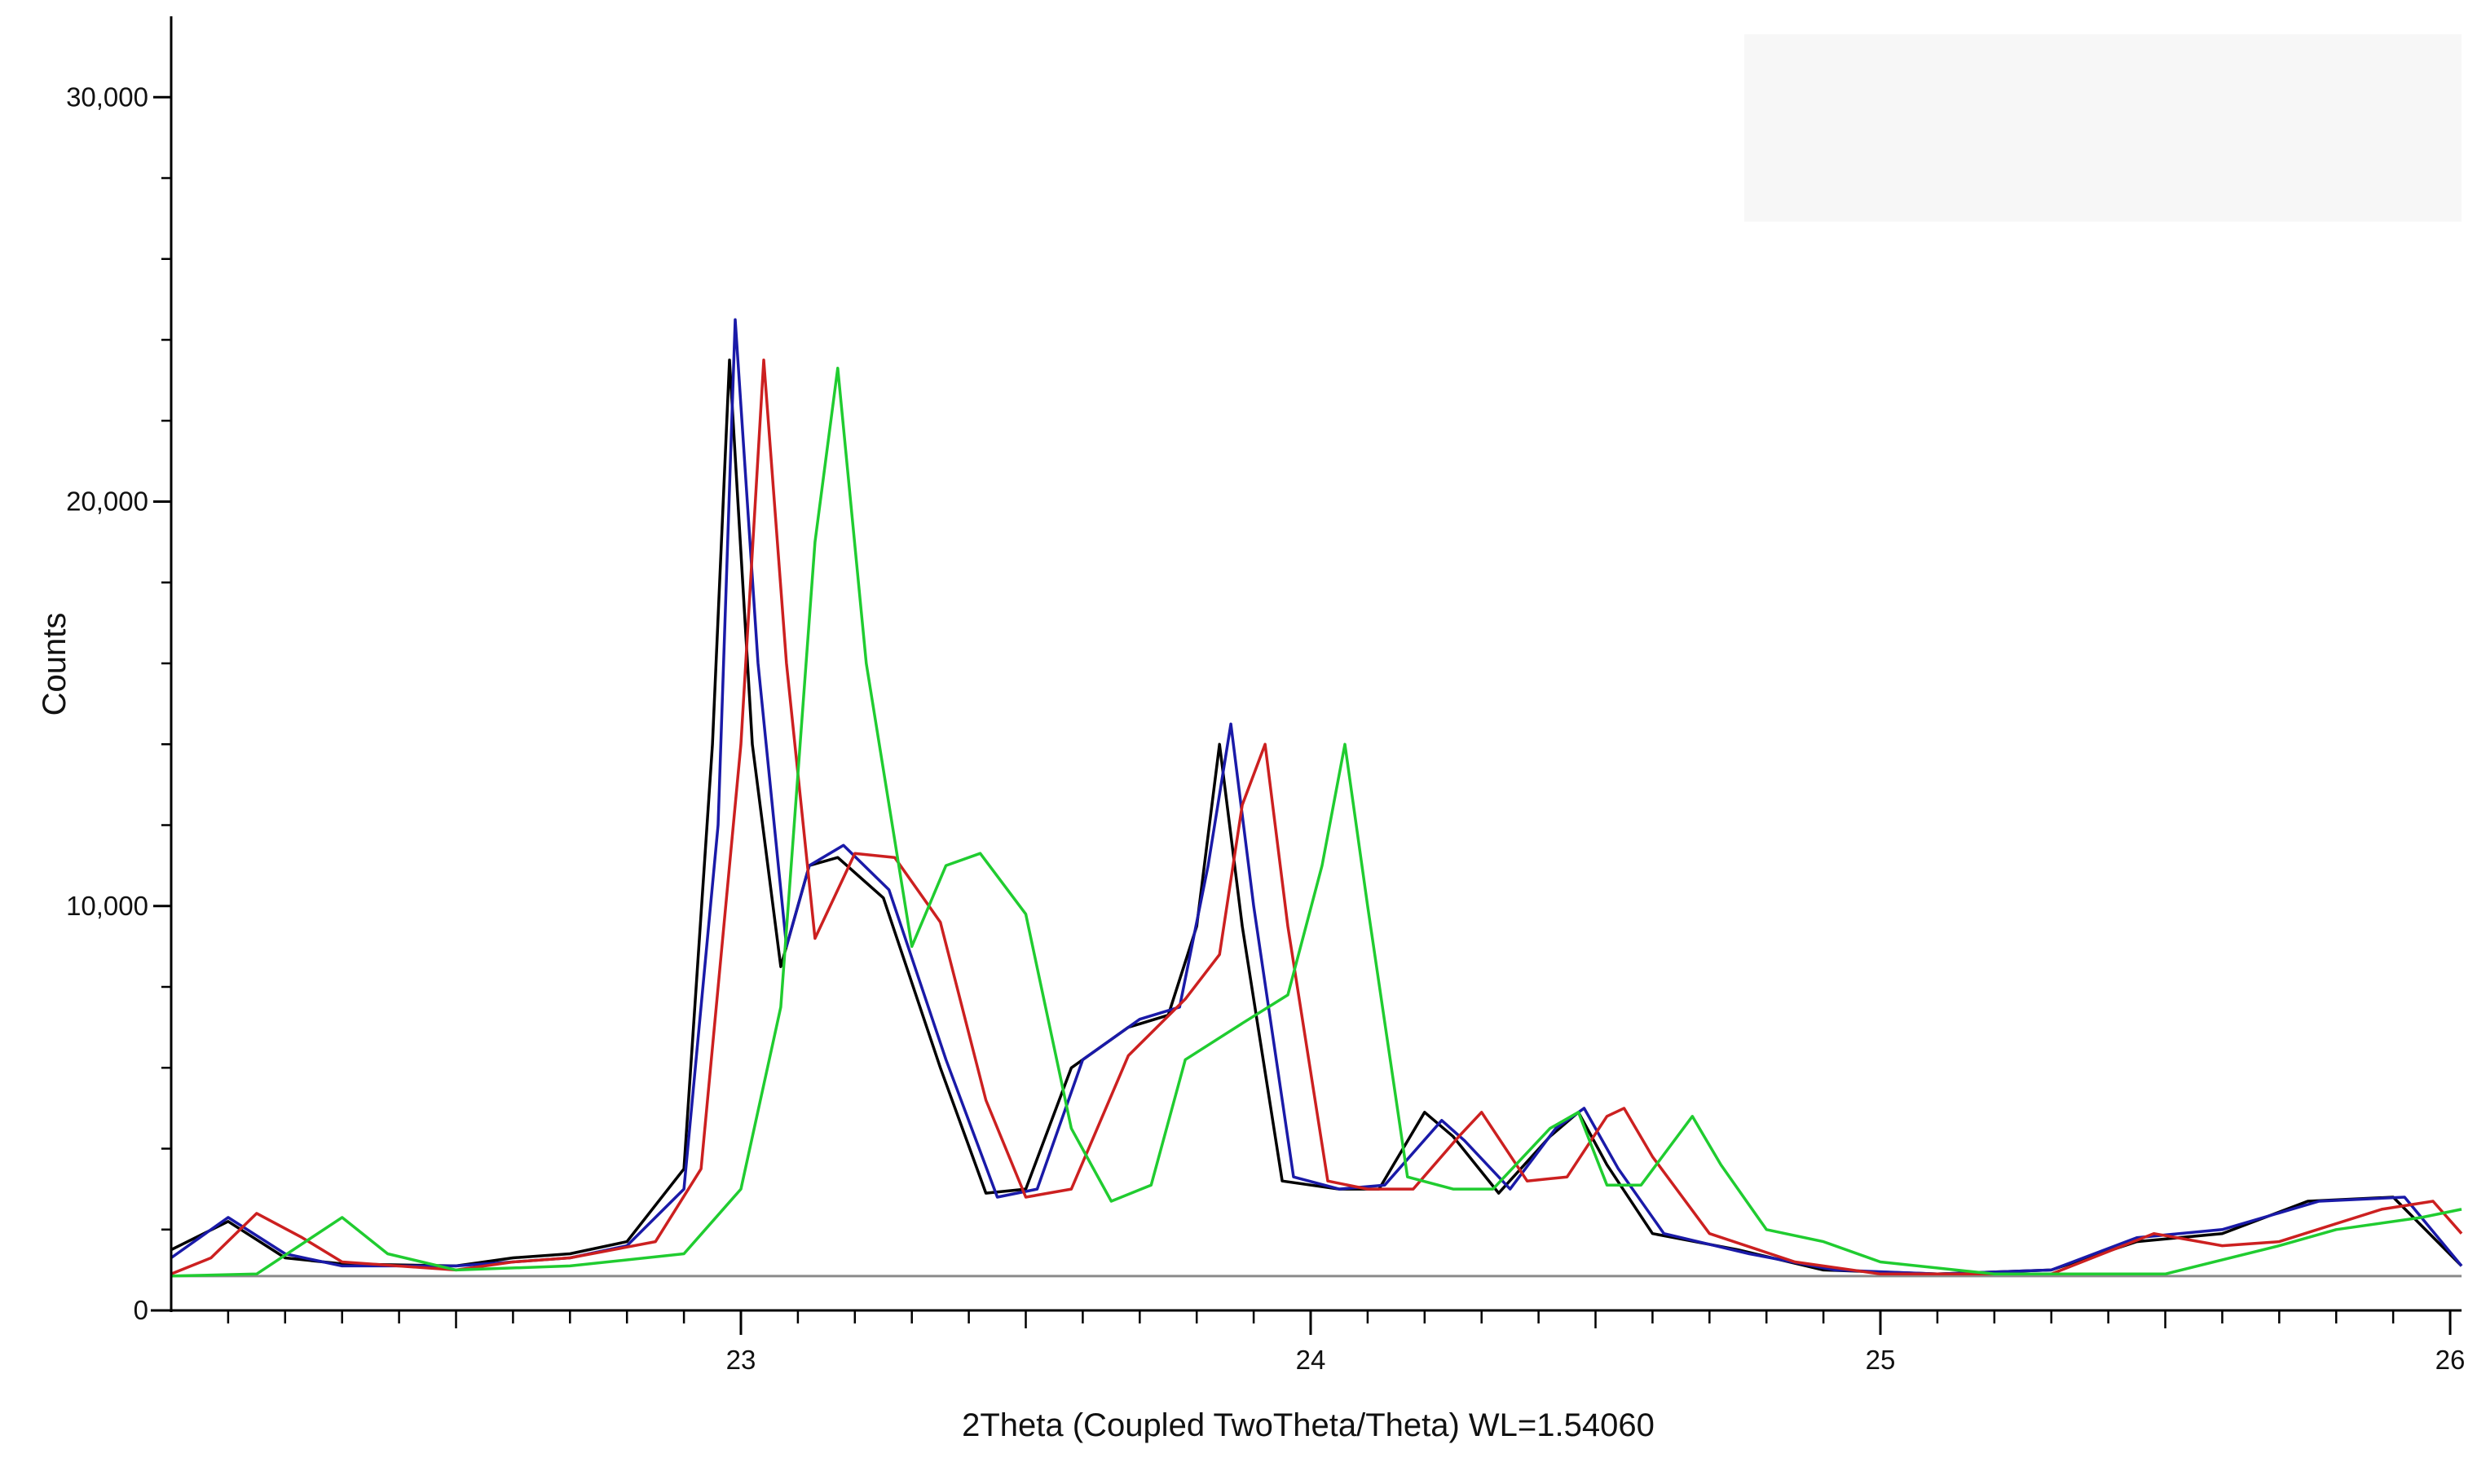 This screenshot has height=1484, width=2486. I want to click on y-tick-label: 0, so click(141, 1310).